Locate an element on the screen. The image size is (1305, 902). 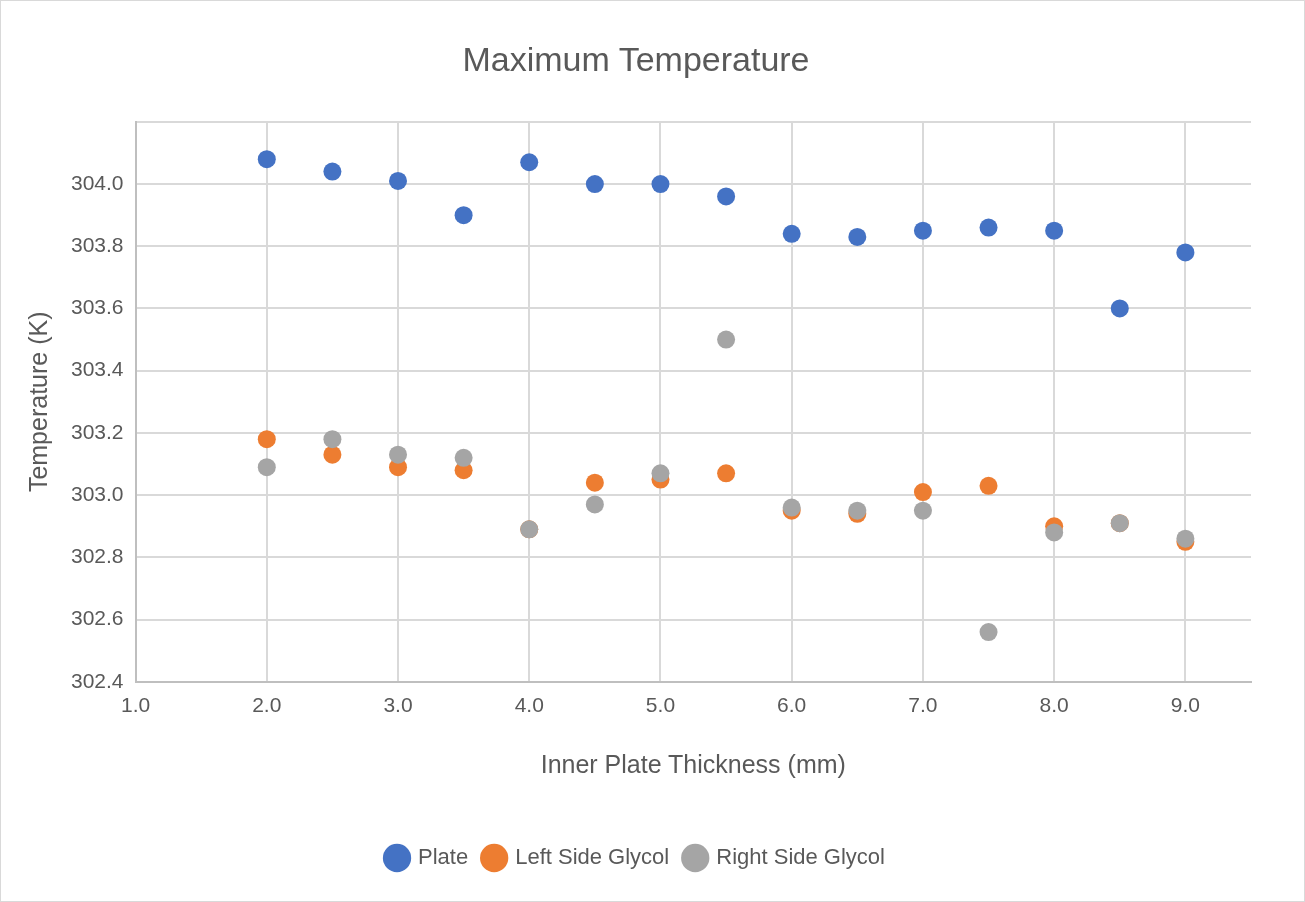
y-tick-label: 303.6 is located at coordinates (97, 307).